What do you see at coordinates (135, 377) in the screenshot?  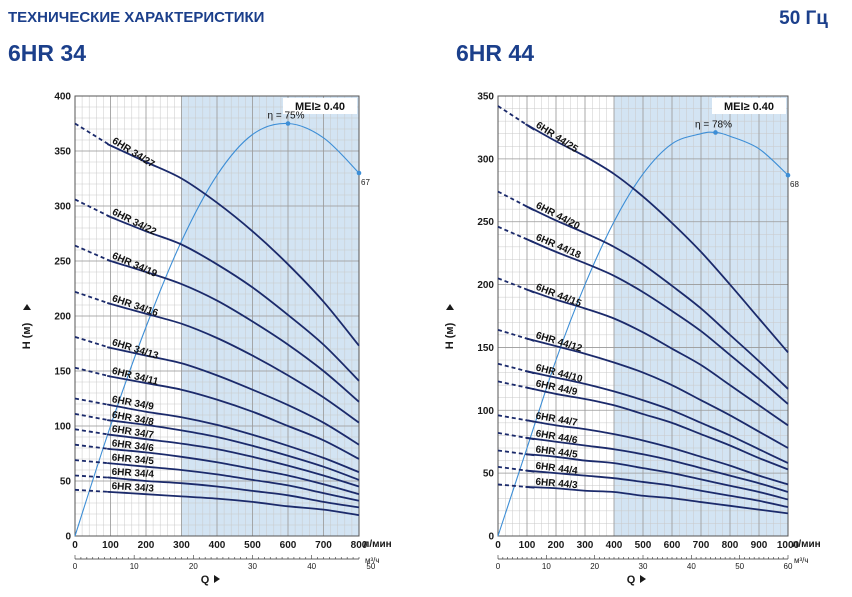 I see `curve-label-6hr-34-11: 6HR 34/11` at bounding box center [135, 377].